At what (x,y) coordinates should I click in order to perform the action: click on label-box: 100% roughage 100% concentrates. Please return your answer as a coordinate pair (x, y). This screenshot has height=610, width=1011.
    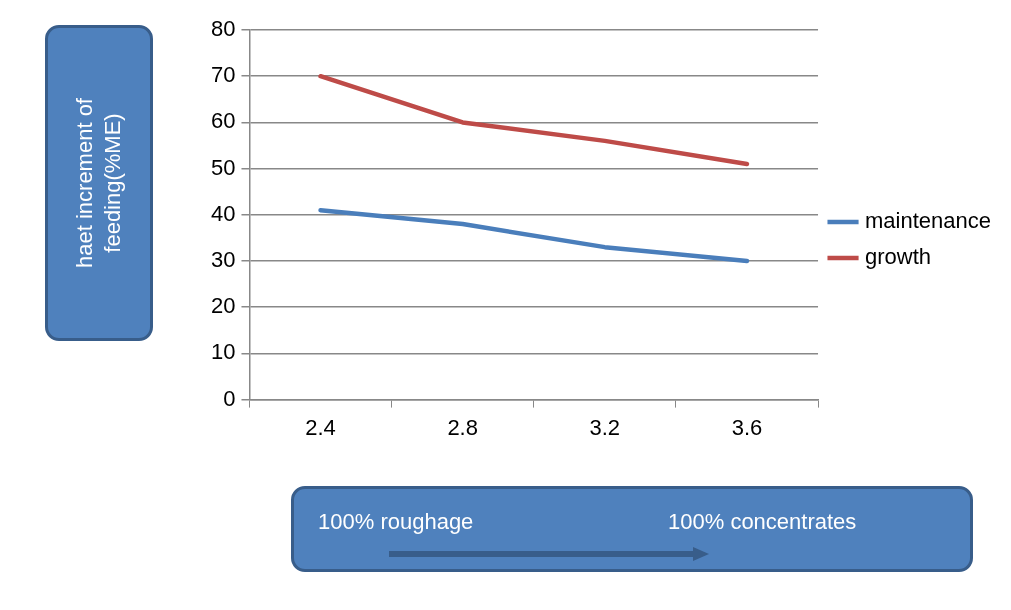
    Looking at the image, I should click on (632, 529).